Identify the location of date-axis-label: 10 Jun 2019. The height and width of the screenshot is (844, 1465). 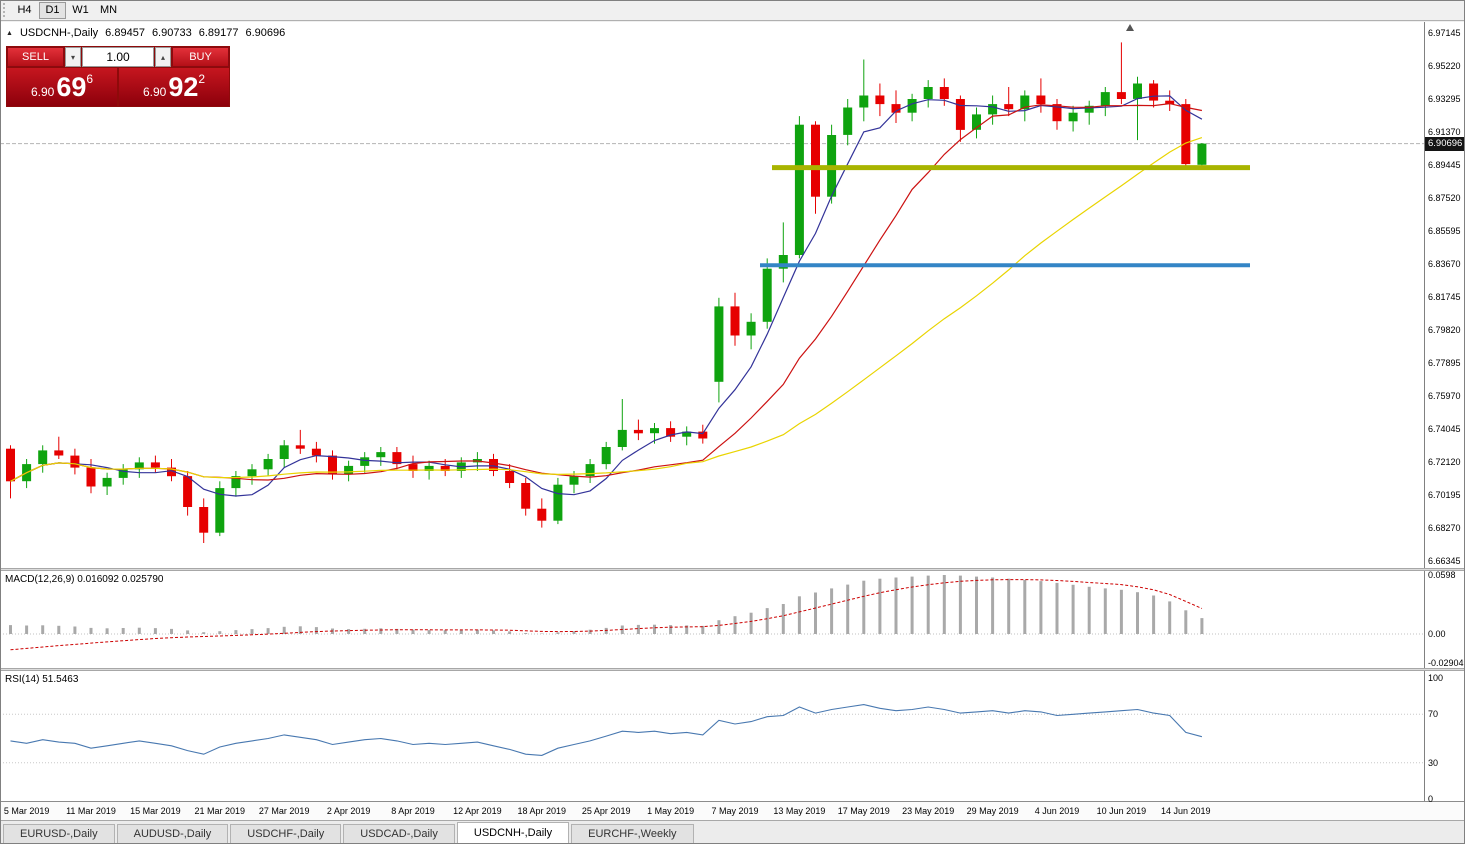
(1121, 811).